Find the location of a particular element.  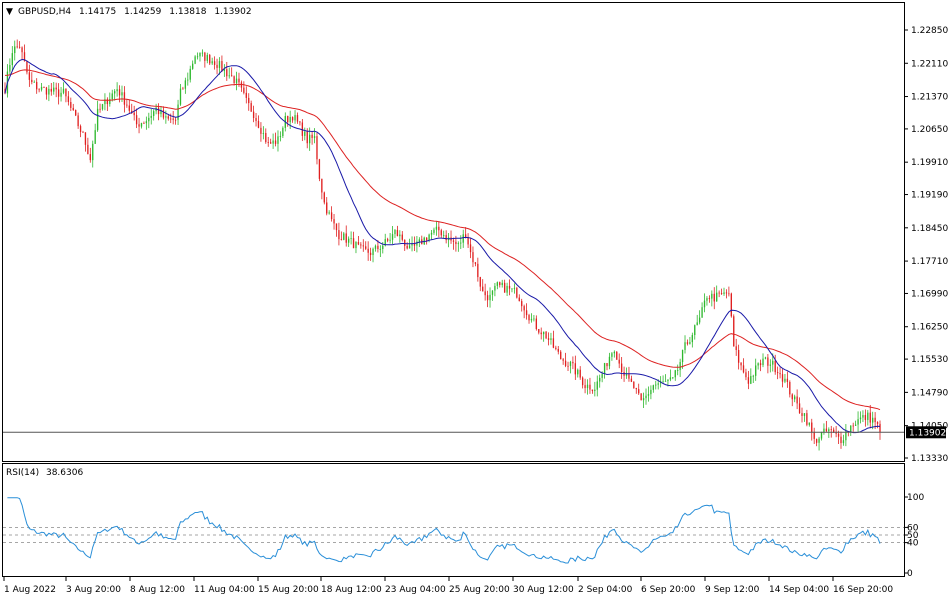

price-tick-label: 1.19190 is located at coordinates (929, 196).